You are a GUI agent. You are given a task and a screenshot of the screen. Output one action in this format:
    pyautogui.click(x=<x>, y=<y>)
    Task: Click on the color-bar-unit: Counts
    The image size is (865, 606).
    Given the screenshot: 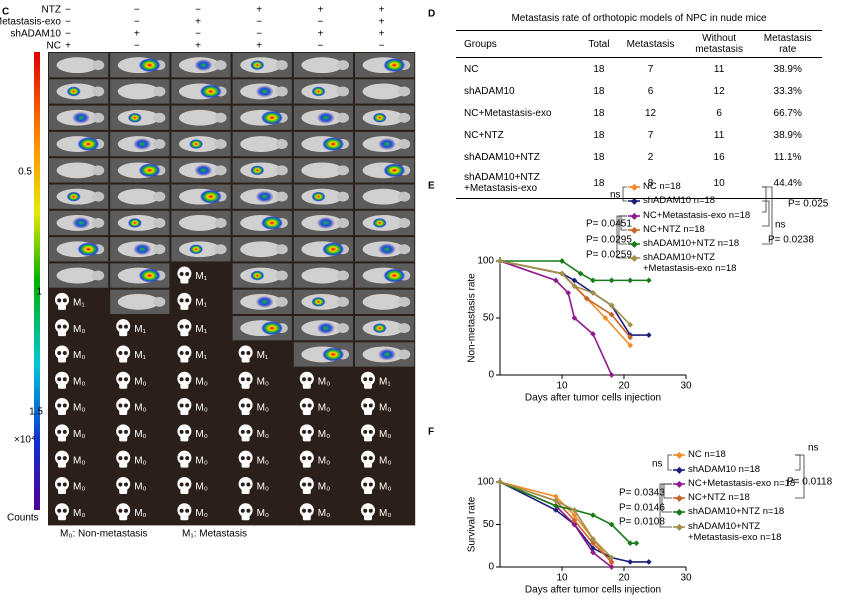 What is the action you would take?
    pyautogui.click(x=23, y=518)
    